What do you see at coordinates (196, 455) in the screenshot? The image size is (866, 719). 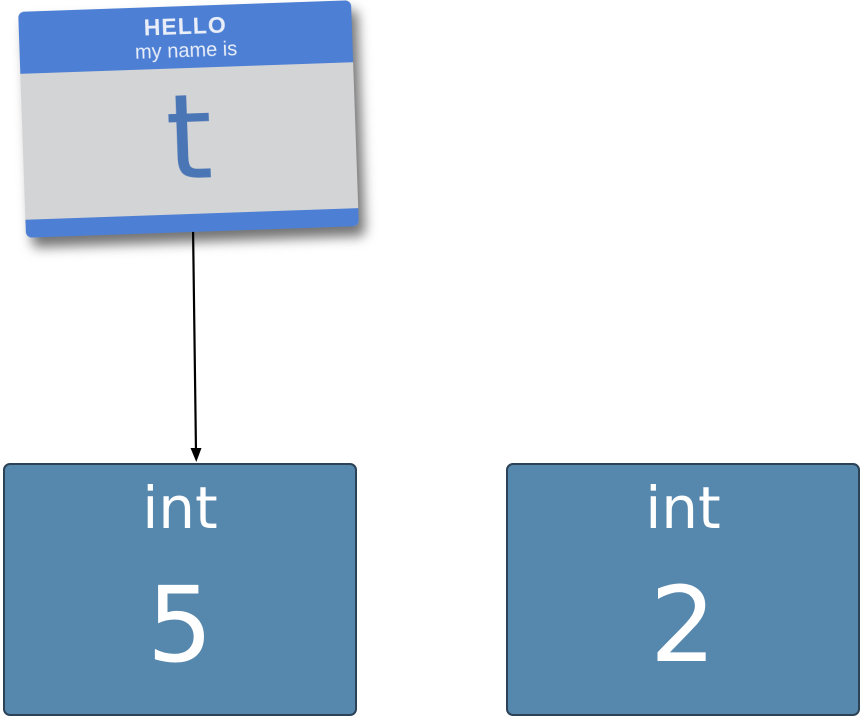 I see `arrow-head` at bounding box center [196, 455].